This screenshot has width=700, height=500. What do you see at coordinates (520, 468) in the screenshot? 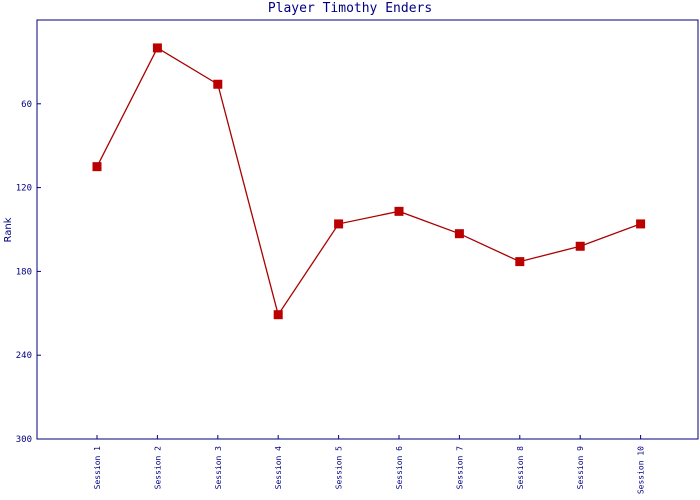
I see `x-tick-label: Session 8` at bounding box center [520, 468].